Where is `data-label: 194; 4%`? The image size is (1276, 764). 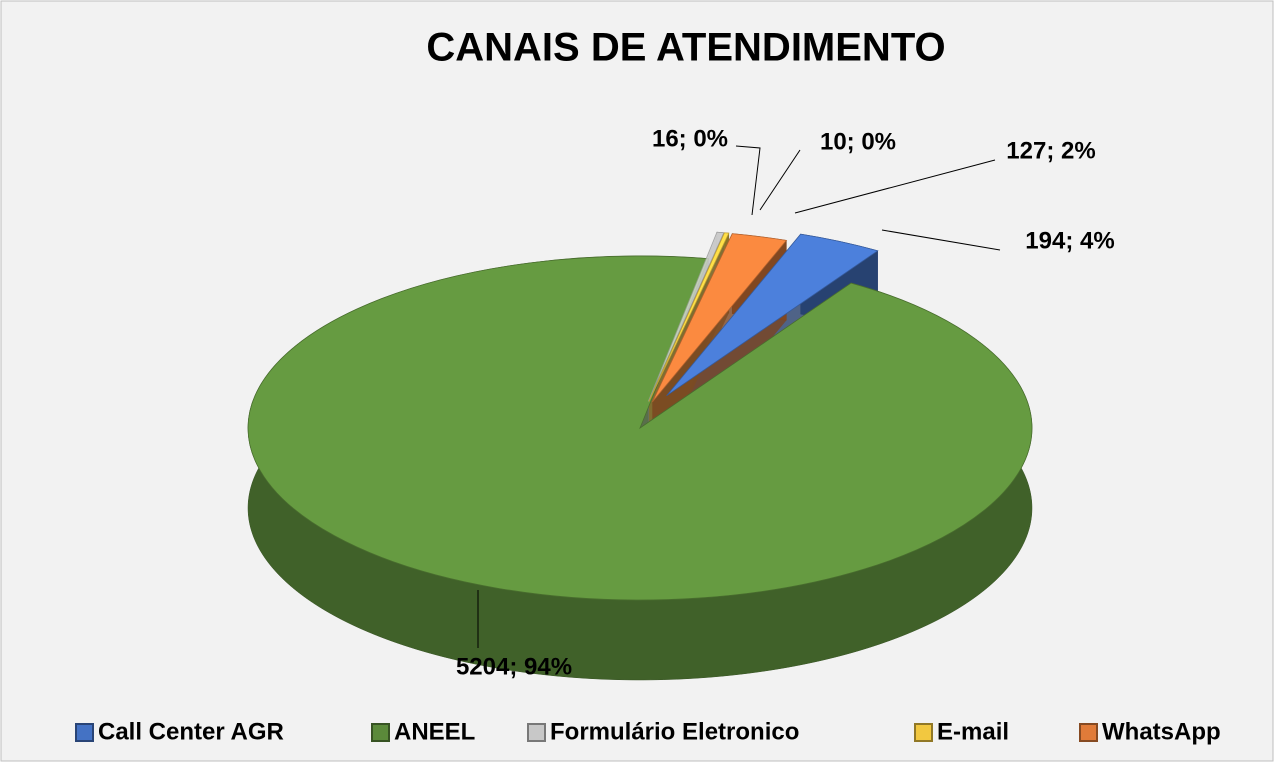 data-label: 194; 4% is located at coordinates (1069, 240).